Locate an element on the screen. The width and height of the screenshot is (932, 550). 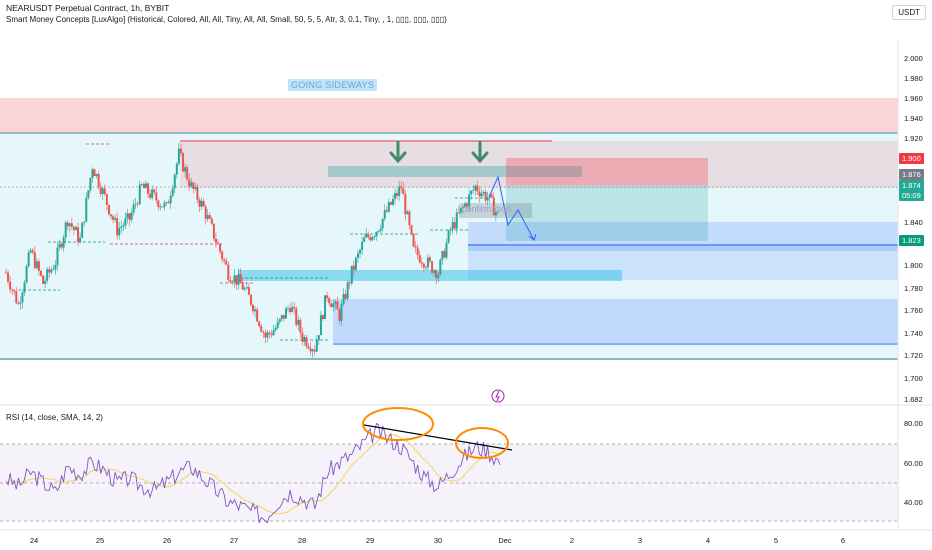
alert-icon is located at coordinates (498, 396).